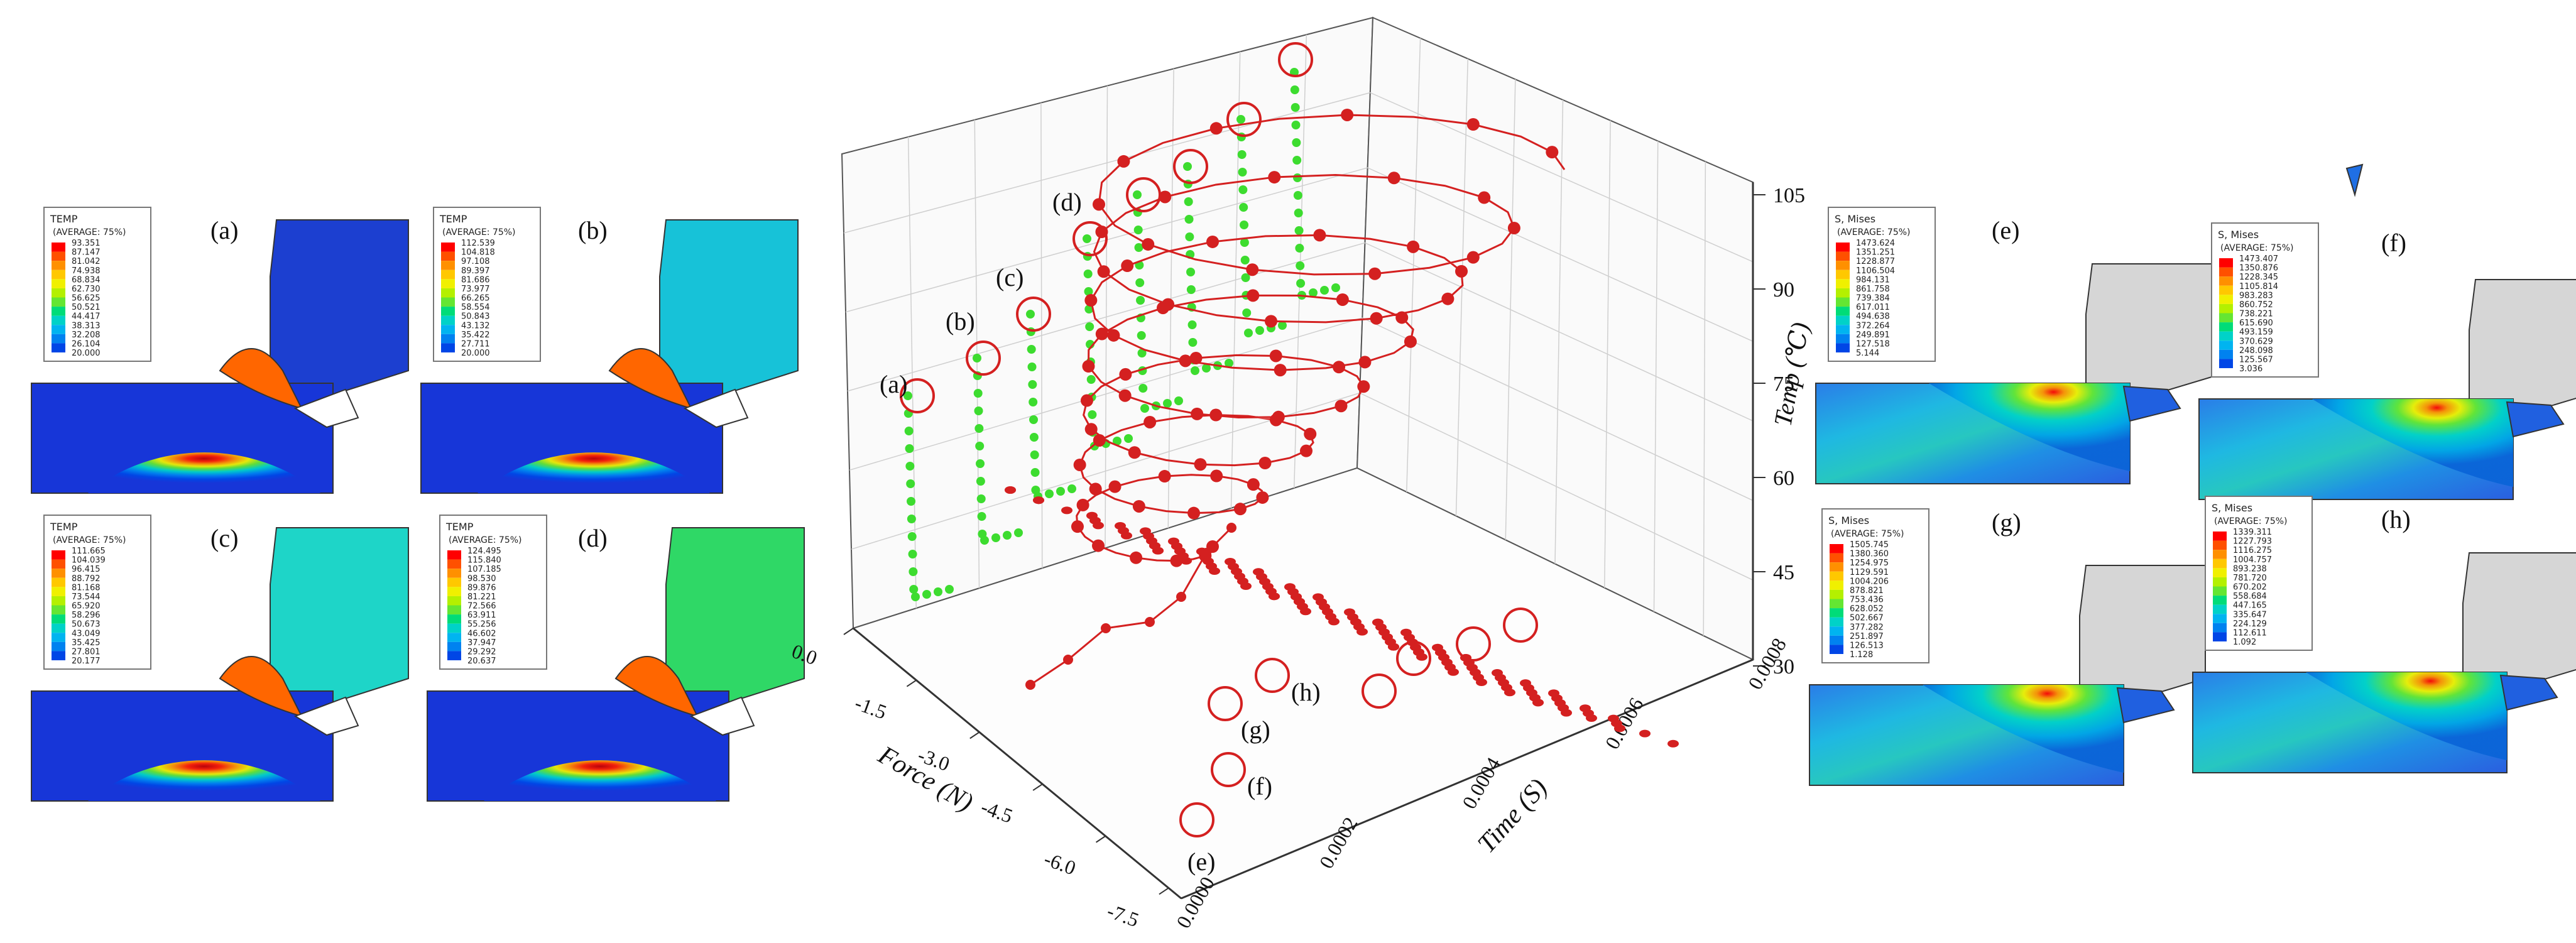 The height and width of the screenshot is (943, 2576). Describe the element at coordinates (479, 232) in the screenshot. I see `temp-1-legend-subtitle: (AVERAGE: 75%)` at that location.